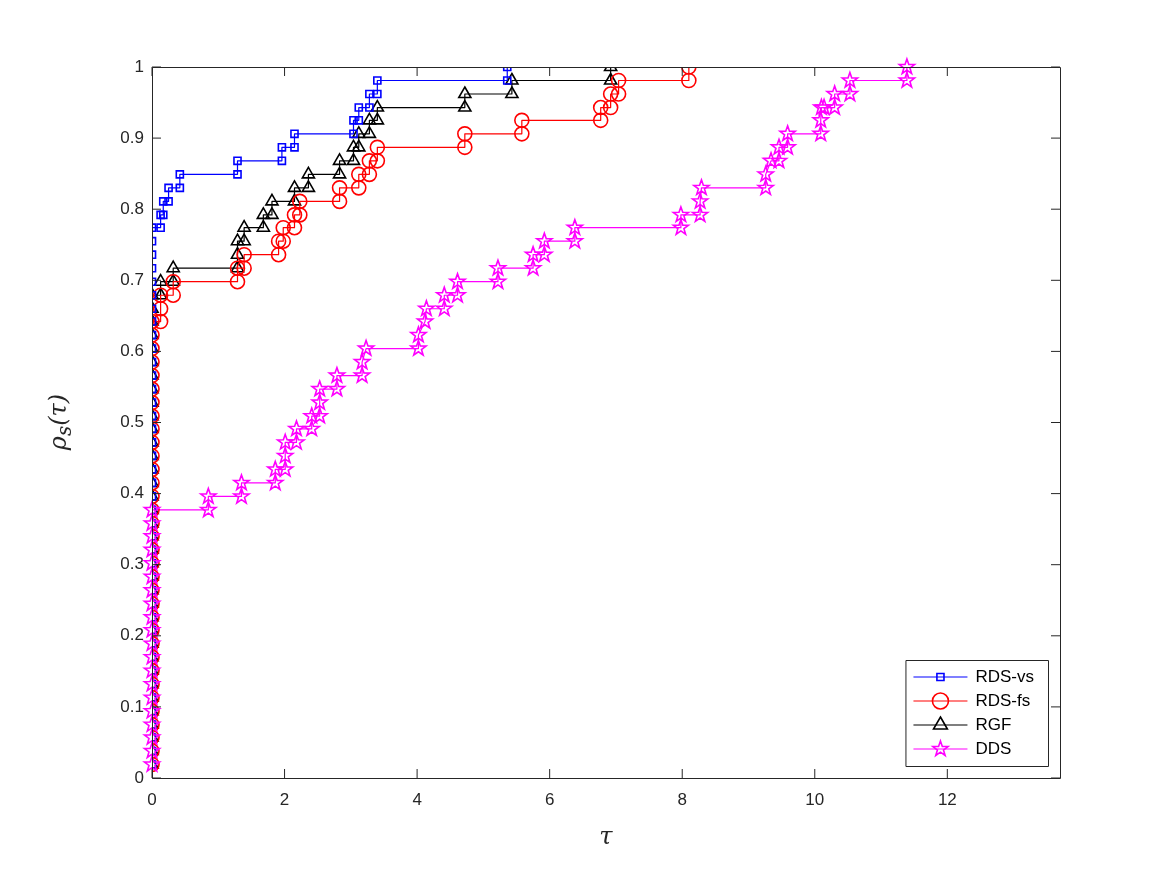  Describe the element at coordinates (284, 799) in the screenshot. I see `x-tick-label: 2` at that location.